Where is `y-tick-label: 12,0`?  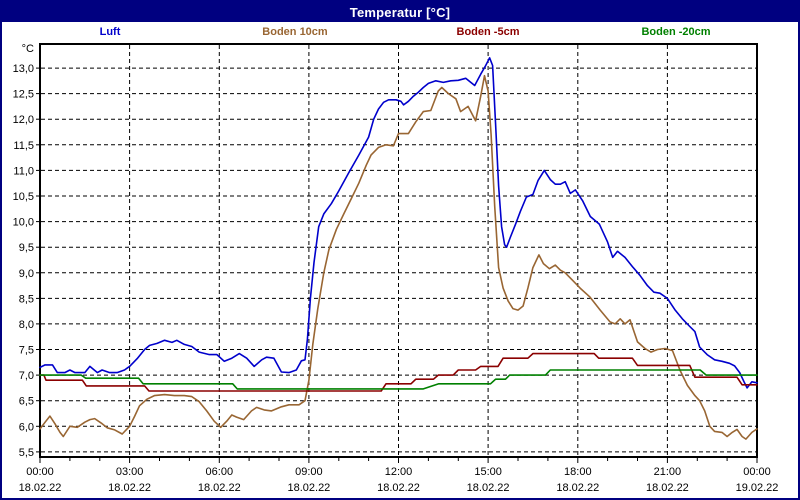
y-tick-label: 12,0 is located at coordinates (23, 120).